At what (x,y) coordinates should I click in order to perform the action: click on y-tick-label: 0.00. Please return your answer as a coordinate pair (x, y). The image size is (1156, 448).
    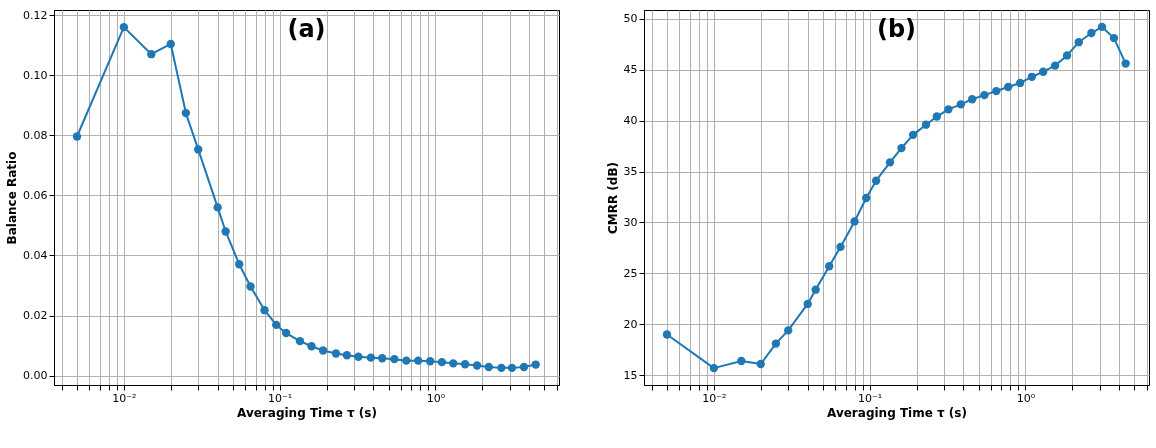
    Looking at the image, I should click on (35, 376).